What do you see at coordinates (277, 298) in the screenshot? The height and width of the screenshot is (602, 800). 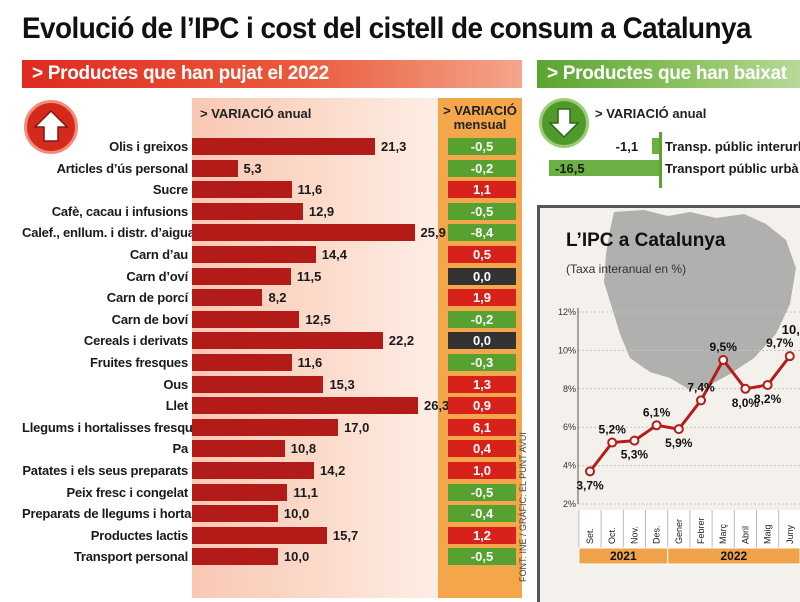 I see `annual-value-label: 8,2` at bounding box center [277, 298].